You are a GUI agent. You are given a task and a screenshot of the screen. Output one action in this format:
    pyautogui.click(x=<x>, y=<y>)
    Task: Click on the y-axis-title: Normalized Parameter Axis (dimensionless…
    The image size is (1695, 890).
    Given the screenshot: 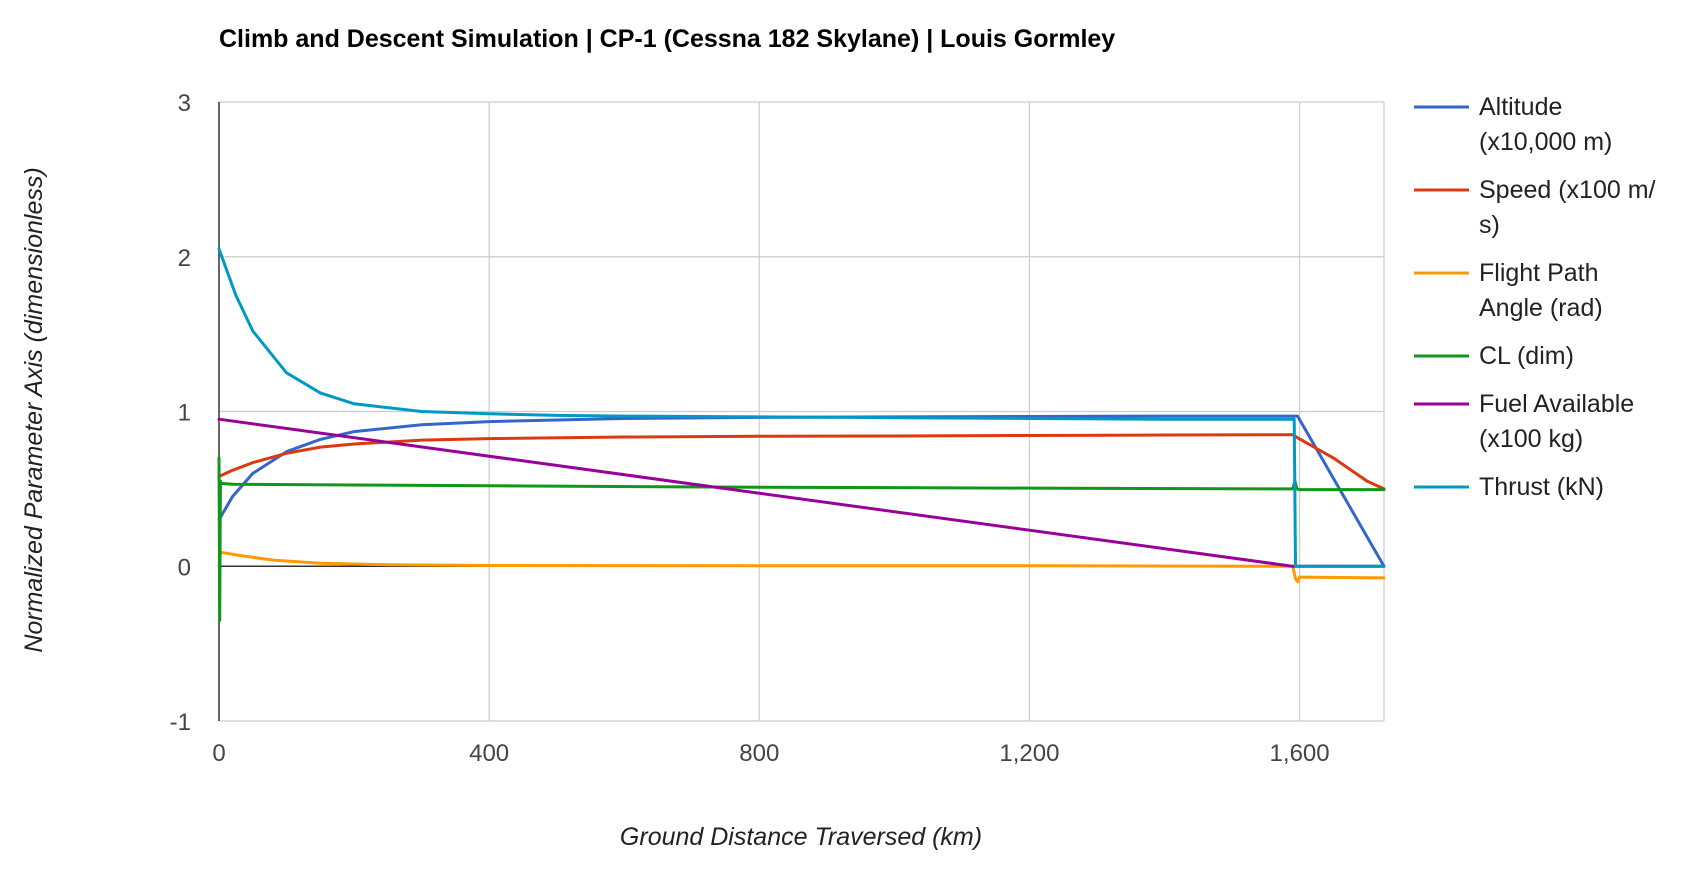 What is the action you would take?
    pyautogui.click(x=34, y=409)
    